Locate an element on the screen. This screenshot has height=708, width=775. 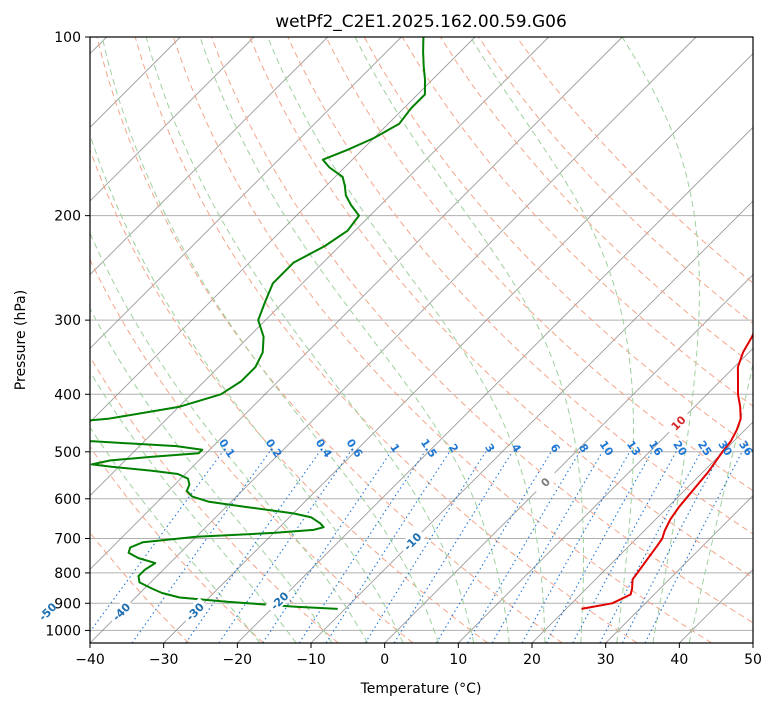
mixing-ratio-label: 13 is located at coordinates (633, 448).